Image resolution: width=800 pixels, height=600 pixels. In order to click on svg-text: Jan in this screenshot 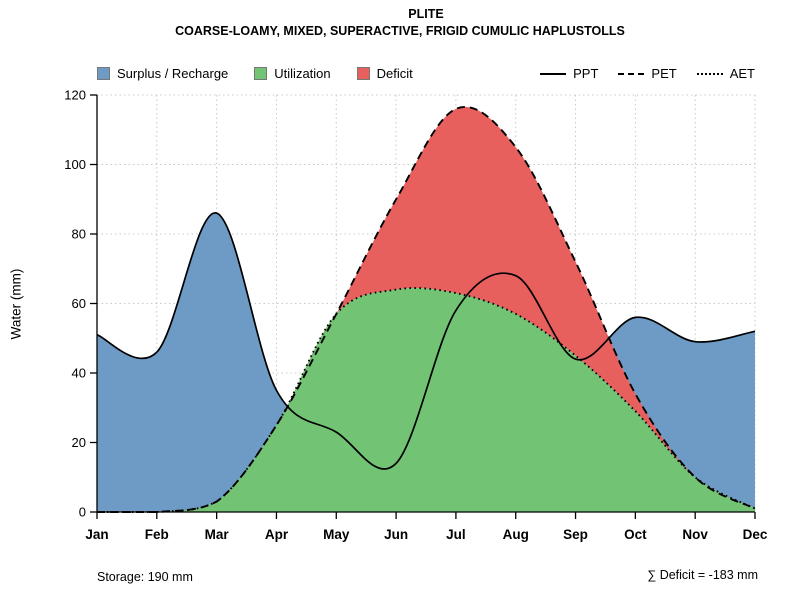, I will do `click(96, 534)`.